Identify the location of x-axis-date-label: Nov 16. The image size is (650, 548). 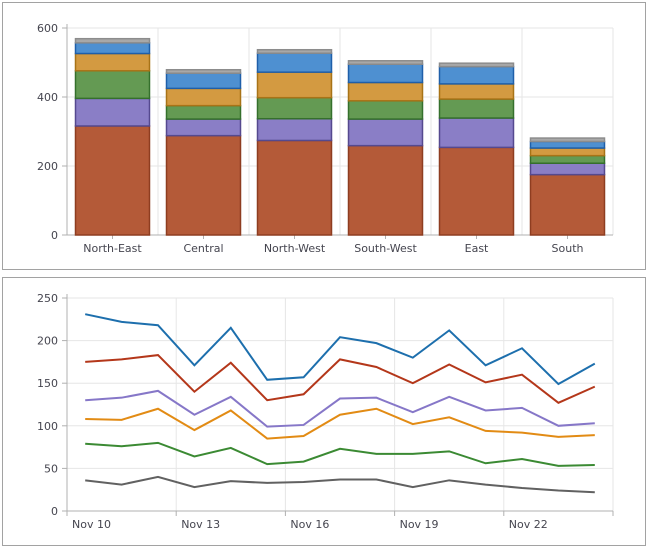
(309, 524).